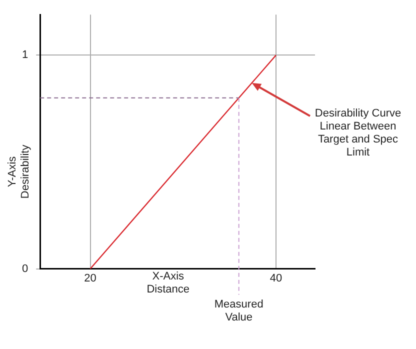 Image resolution: width=416 pixels, height=349 pixels. Describe the element at coordinates (19, 171) in the screenshot. I see `y-axis-title: Y-Axis Desirability` at that location.